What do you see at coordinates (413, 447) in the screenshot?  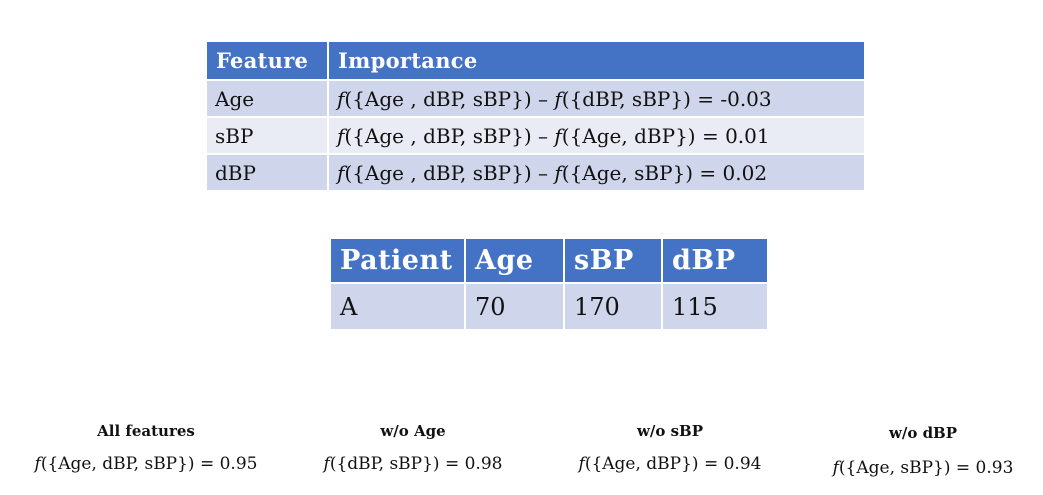 I see `result-without-age: w/o Age f({dBP, sBP}) = 0.98` at bounding box center [413, 447].